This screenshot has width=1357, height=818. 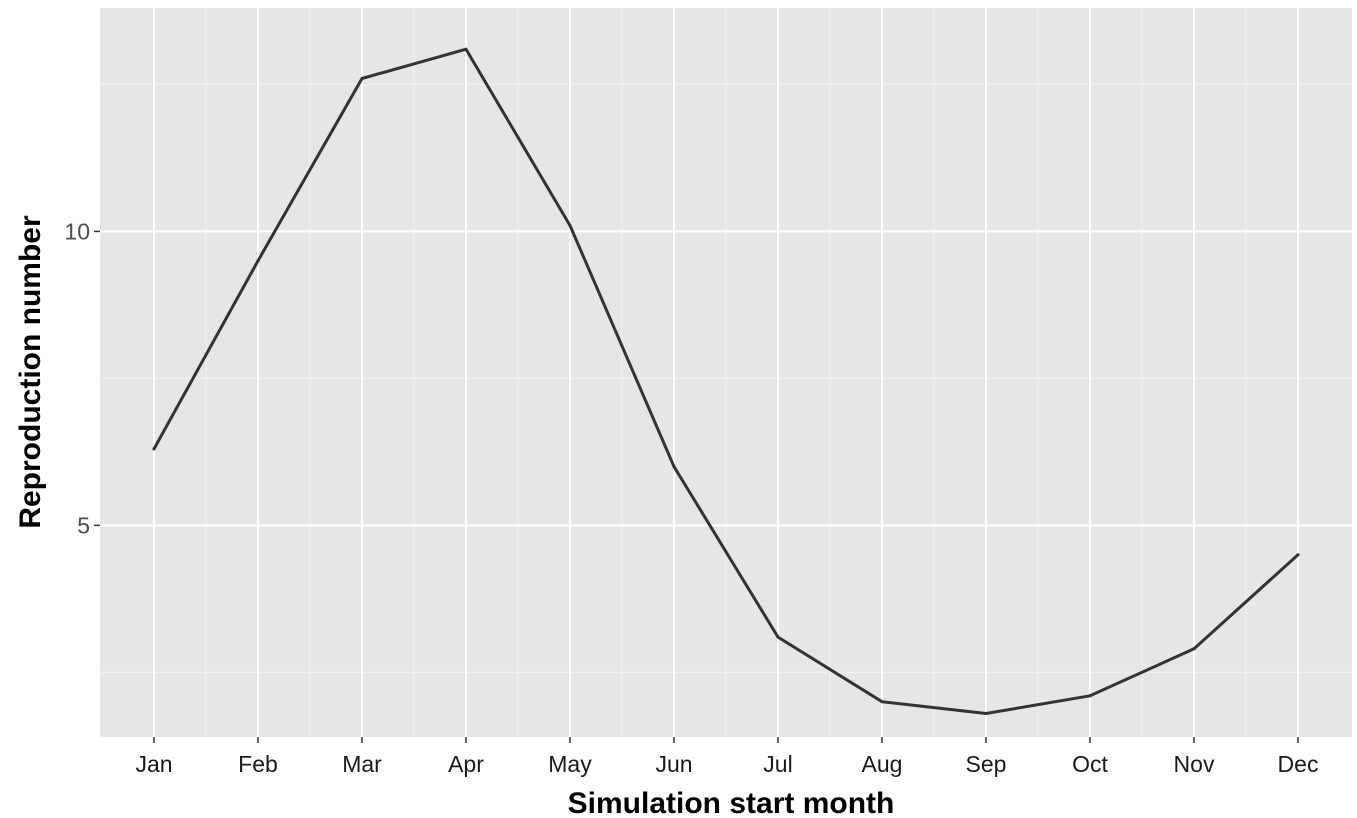 What do you see at coordinates (1194, 764) in the screenshot?
I see `x-tick-label: Nov` at bounding box center [1194, 764].